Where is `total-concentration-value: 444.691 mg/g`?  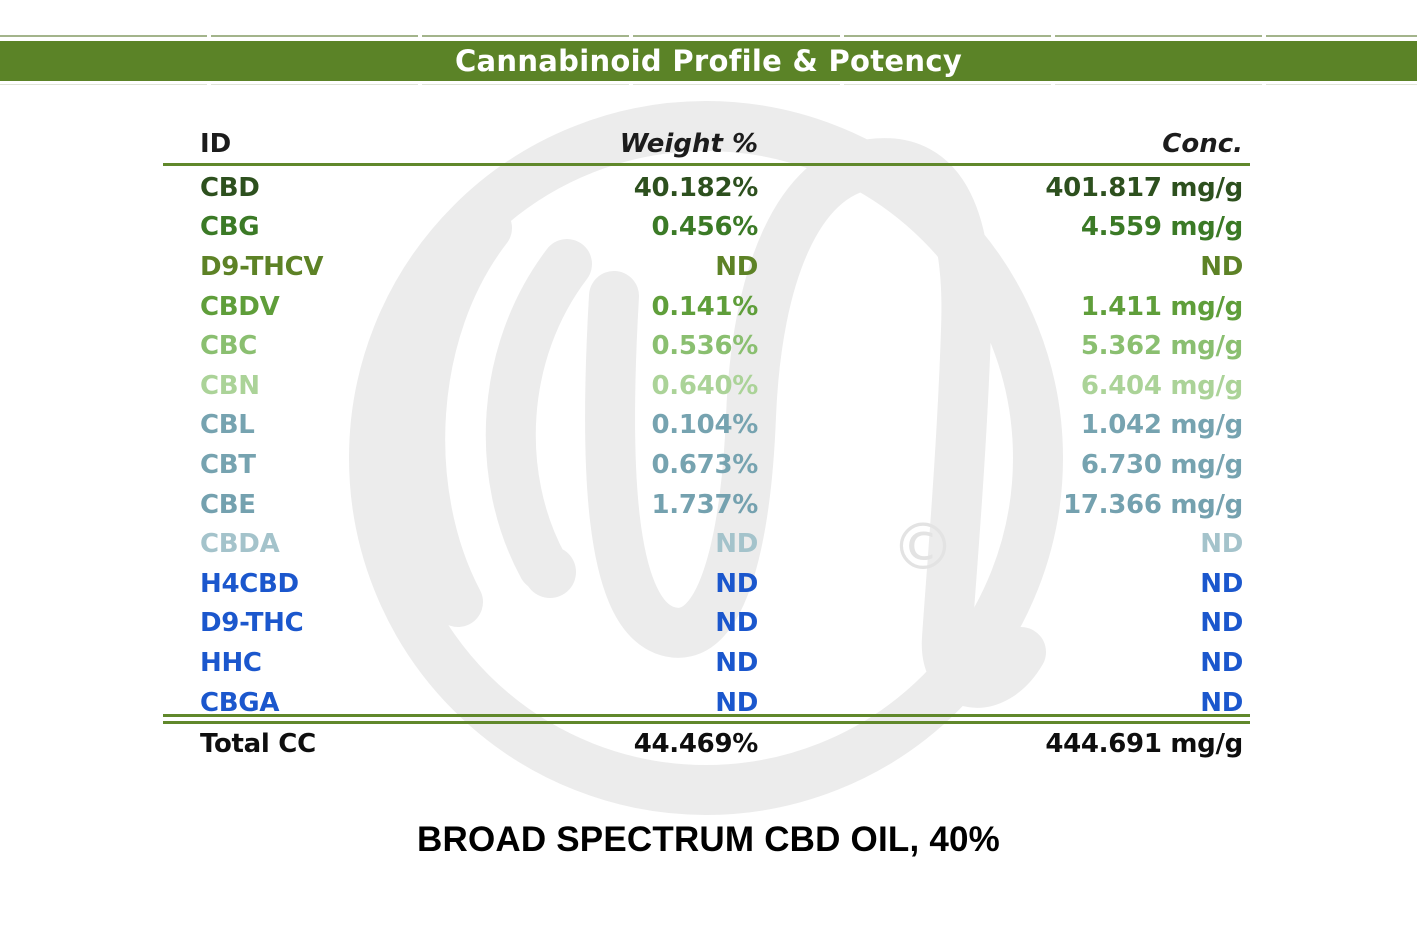
total-concentration-value: 444.691 mg/g is located at coordinates (1144, 744).